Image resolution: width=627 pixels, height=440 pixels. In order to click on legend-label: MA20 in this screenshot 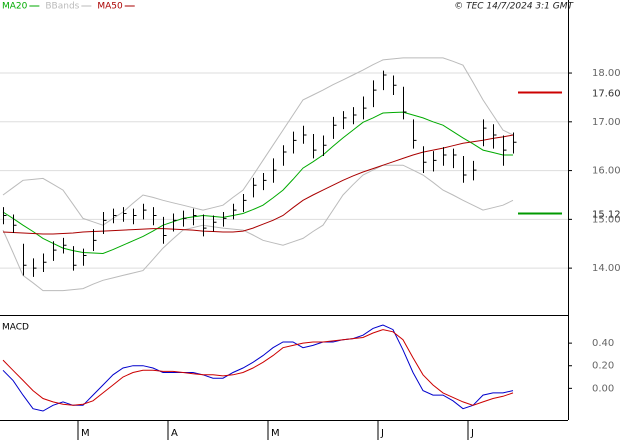, I will do `click(15, 7)`.